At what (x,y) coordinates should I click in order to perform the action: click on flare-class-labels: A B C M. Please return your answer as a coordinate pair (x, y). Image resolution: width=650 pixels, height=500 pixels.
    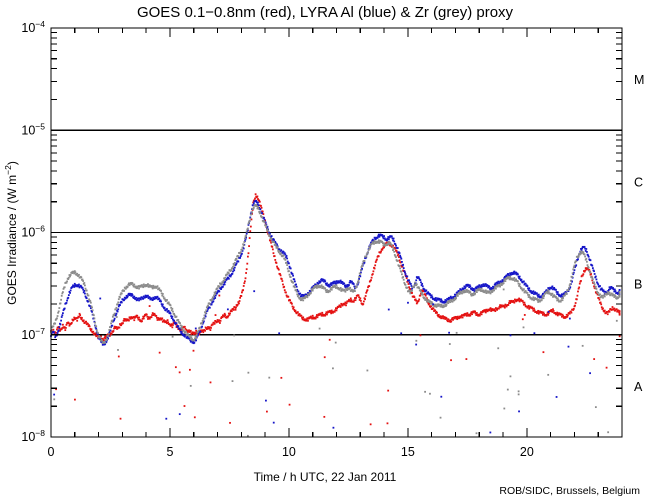
    Looking at the image, I should click on (639, 233).